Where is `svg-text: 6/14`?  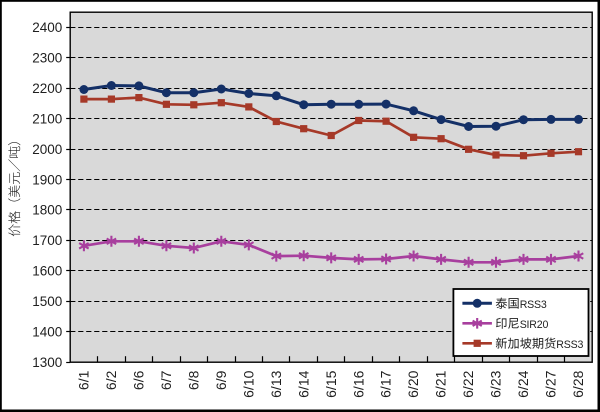 svg-text: 6/14 is located at coordinates (303, 383).